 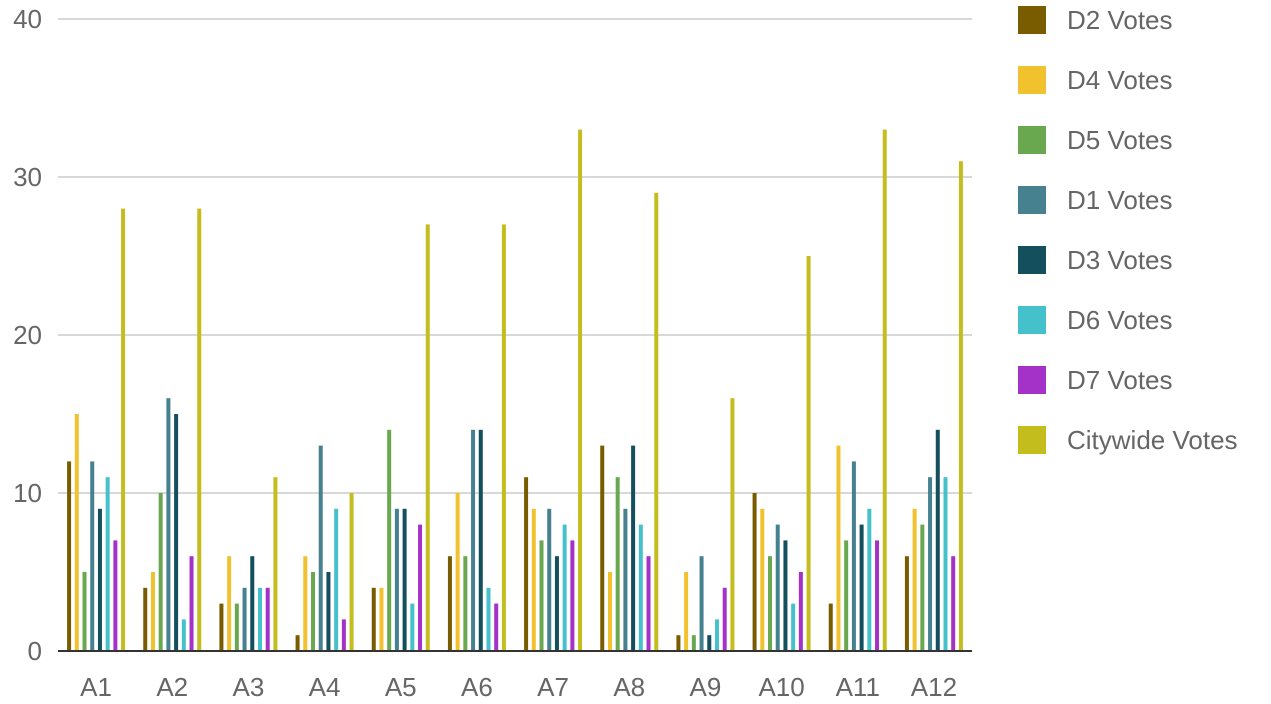 I want to click on y-tick-label: 0, so click(x=35, y=651).